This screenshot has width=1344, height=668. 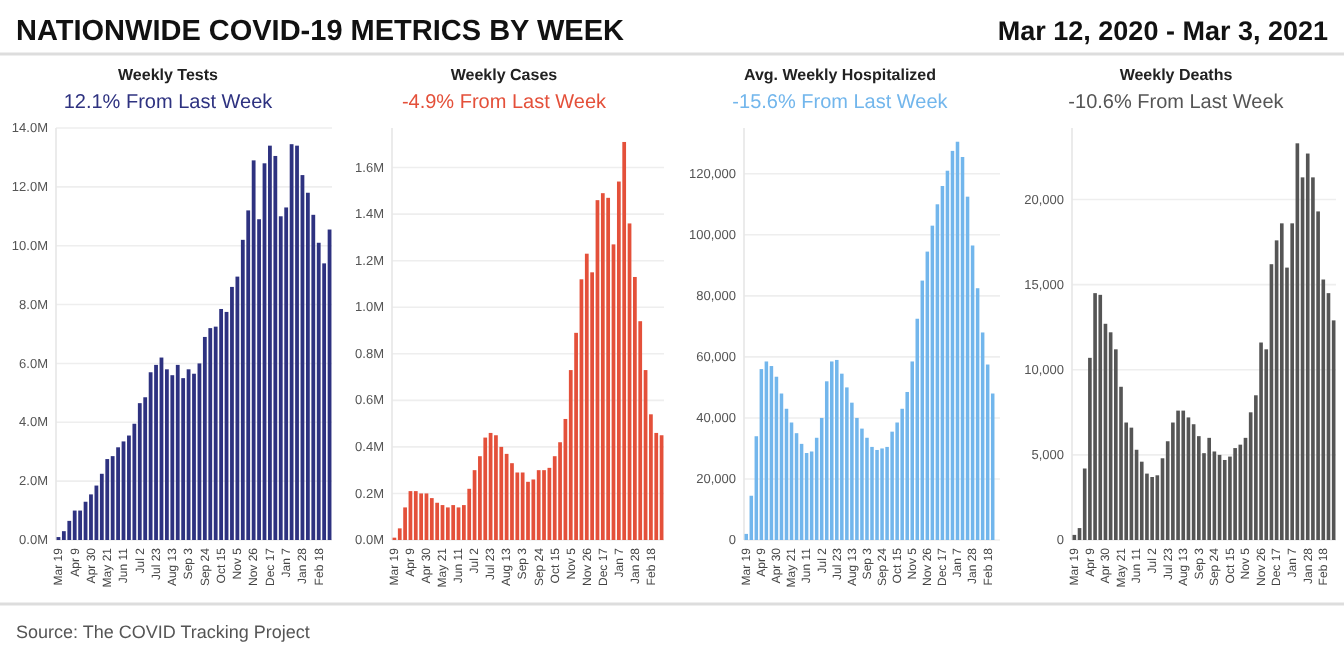 I want to click on chart-title: Weekly Cases, so click(x=504, y=75).